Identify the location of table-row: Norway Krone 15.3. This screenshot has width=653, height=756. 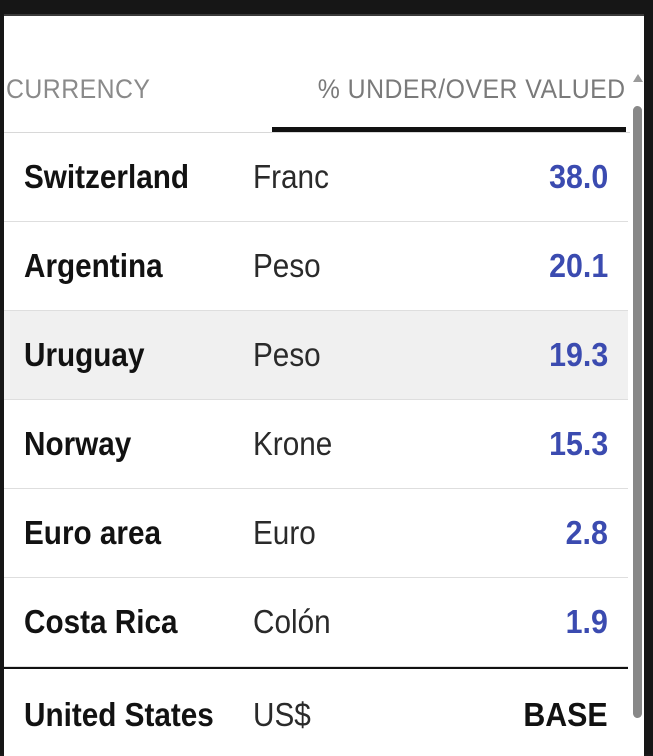
(316, 444).